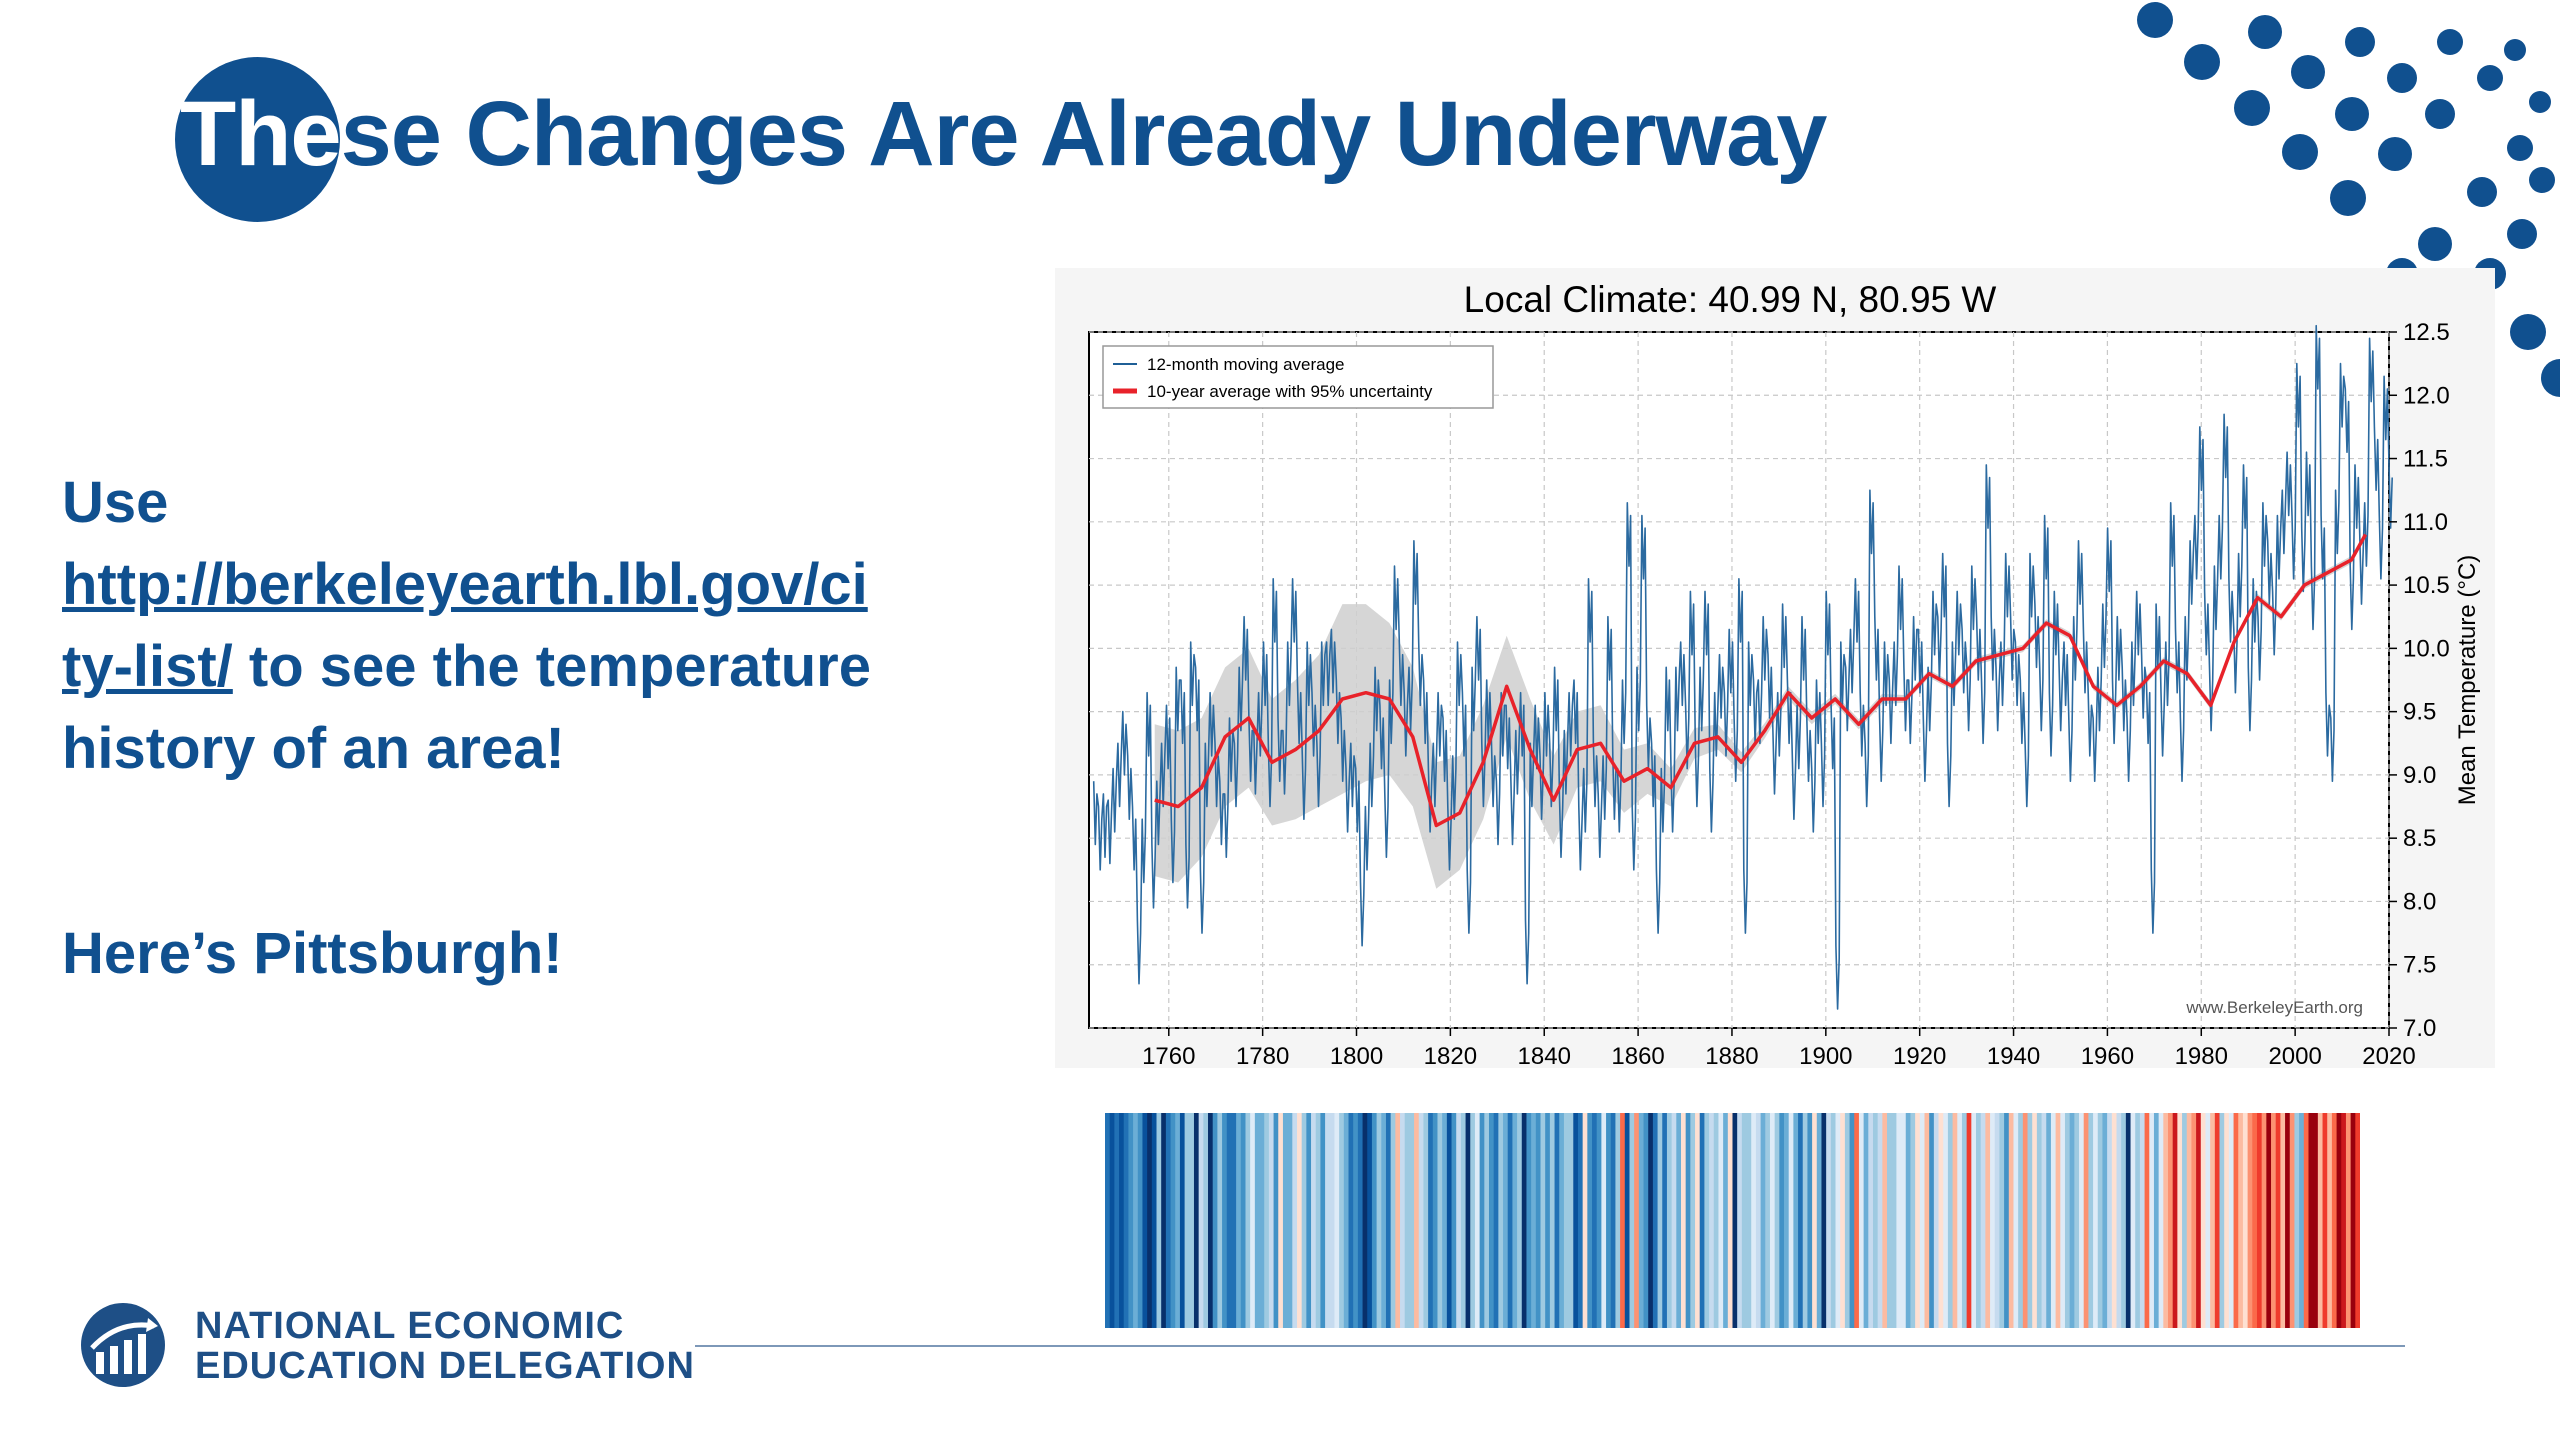 Image resolution: width=2560 pixels, height=1440 pixels. Describe the element at coordinates (2467, 680) in the screenshot. I see `y-axis-label: Mean Temperature (°C)` at that location.